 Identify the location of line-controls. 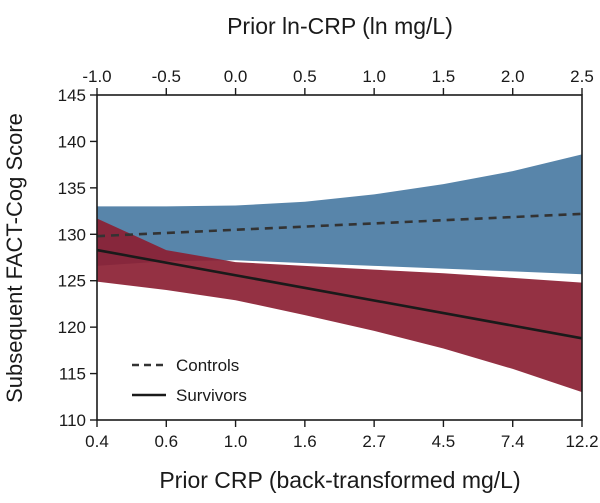
(339, 225).